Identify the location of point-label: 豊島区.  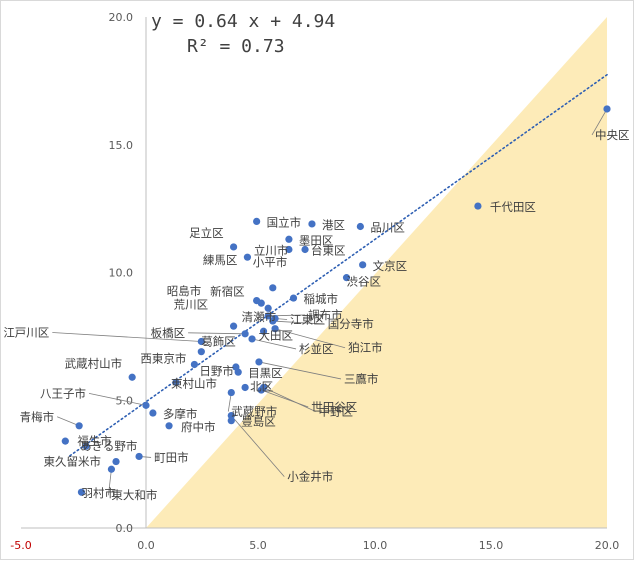
(258, 422).